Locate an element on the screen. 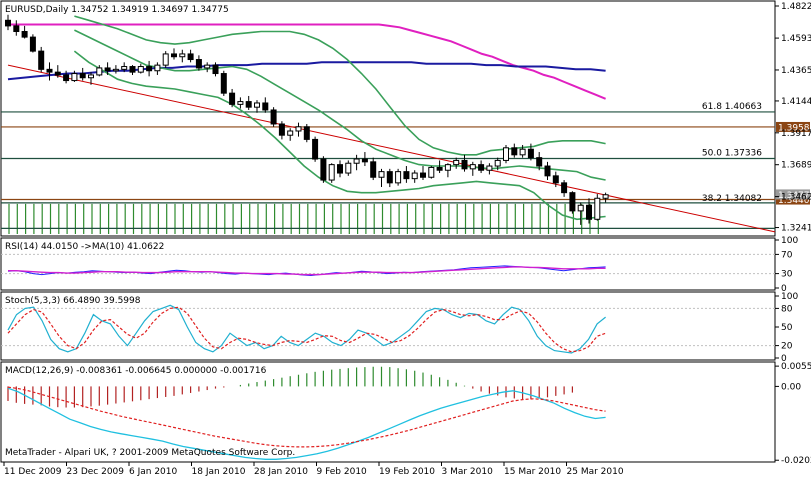 Image resolution: width=811 pixels, height=478 pixels. macd-y-tick-label: 0.005564 is located at coordinates (796, 367).